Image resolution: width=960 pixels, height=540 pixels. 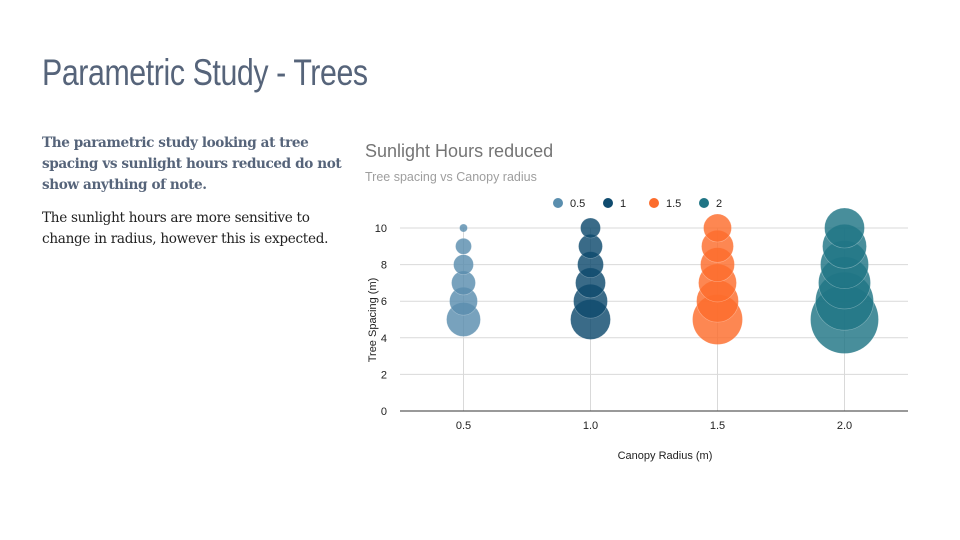 I want to click on y-tick-label: 2, so click(x=384, y=375).